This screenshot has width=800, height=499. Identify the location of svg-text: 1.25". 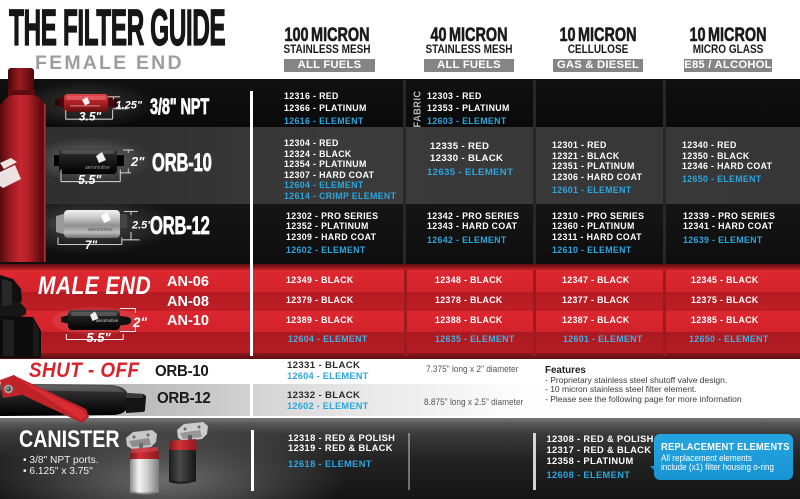
(129, 106).